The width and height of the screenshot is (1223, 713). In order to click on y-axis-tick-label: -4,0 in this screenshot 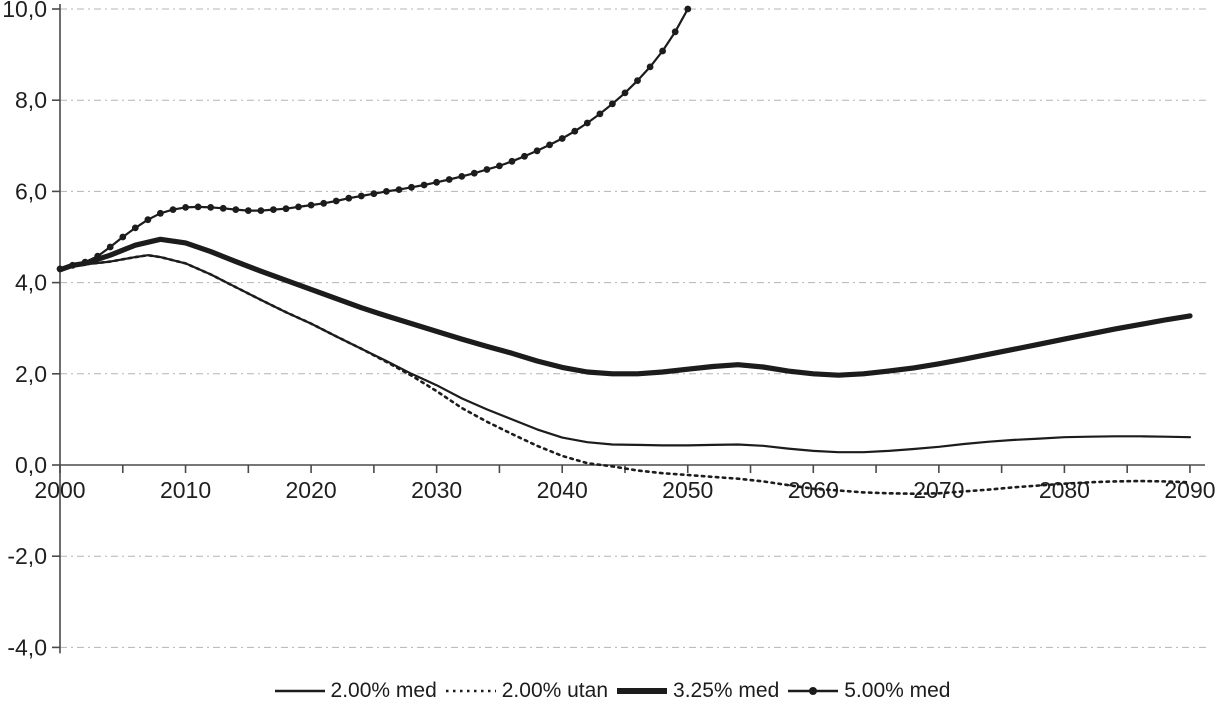, I will do `click(27, 647)`.